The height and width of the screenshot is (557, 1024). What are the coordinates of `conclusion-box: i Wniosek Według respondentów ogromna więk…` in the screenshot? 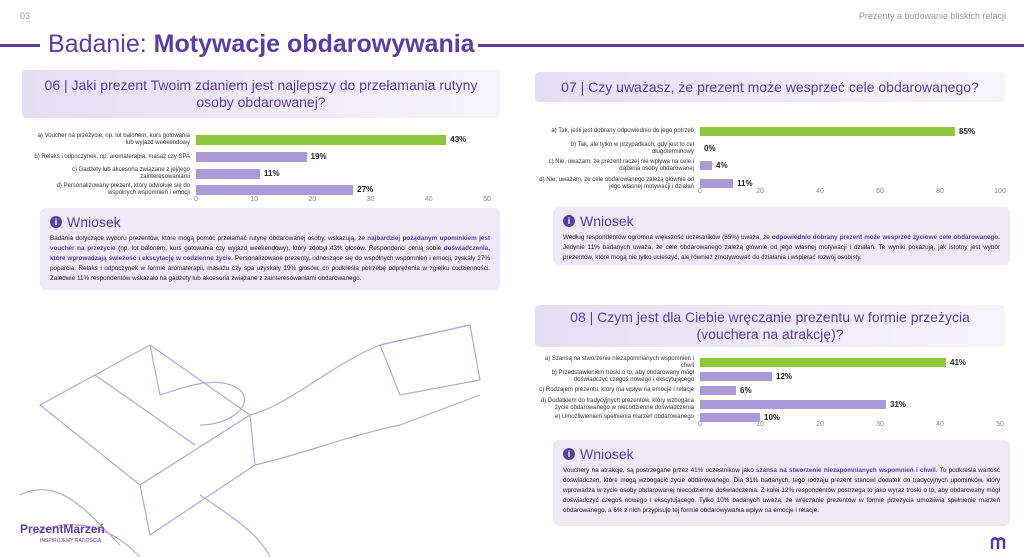 It's located at (781, 236).